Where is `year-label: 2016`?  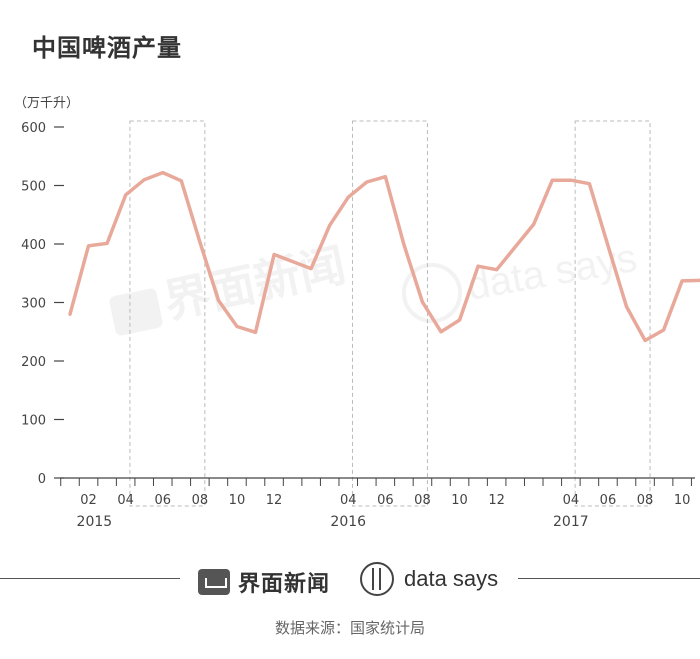
year-label: 2016 is located at coordinates (348, 522).